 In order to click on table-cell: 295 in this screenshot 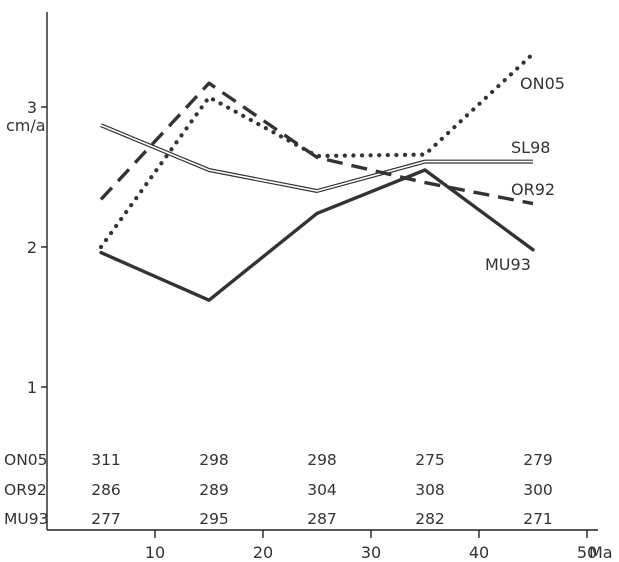, I will do `click(214, 519)`.